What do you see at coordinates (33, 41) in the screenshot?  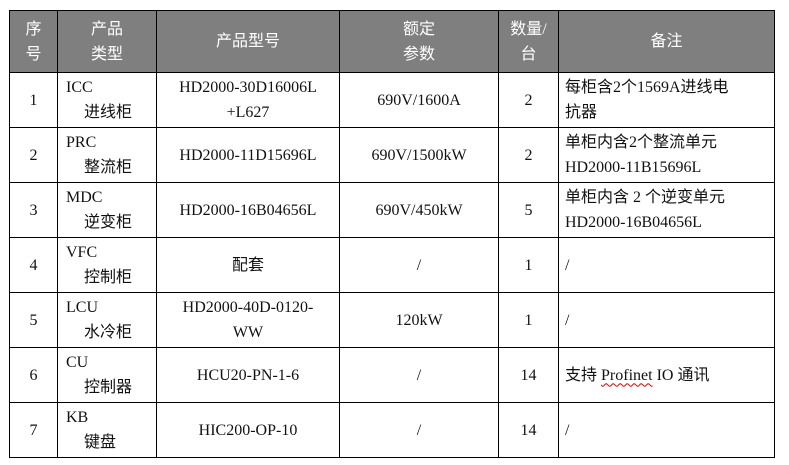 I see `header-seq: 序号` at bounding box center [33, 41].